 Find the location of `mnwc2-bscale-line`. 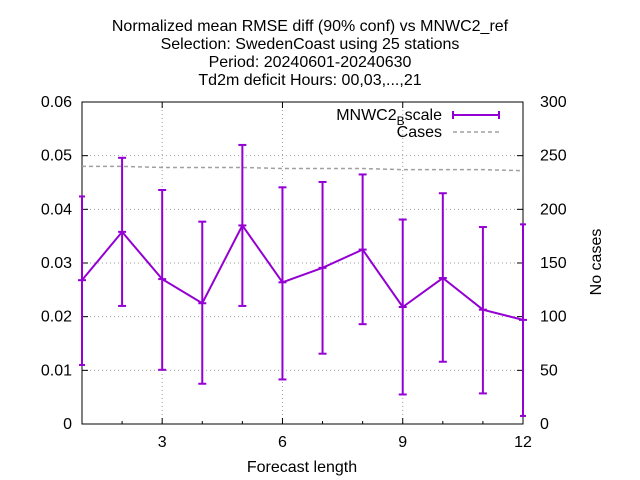

mnwc2-bscale-line is located at coordinates (302, 272).